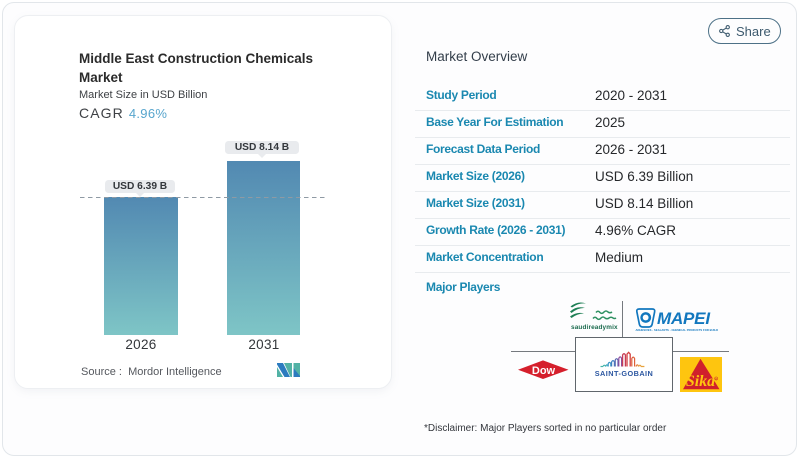 The height and width of the screenshot is (459, 800). I want to click on svg-text: Sika, so click(700, 381).